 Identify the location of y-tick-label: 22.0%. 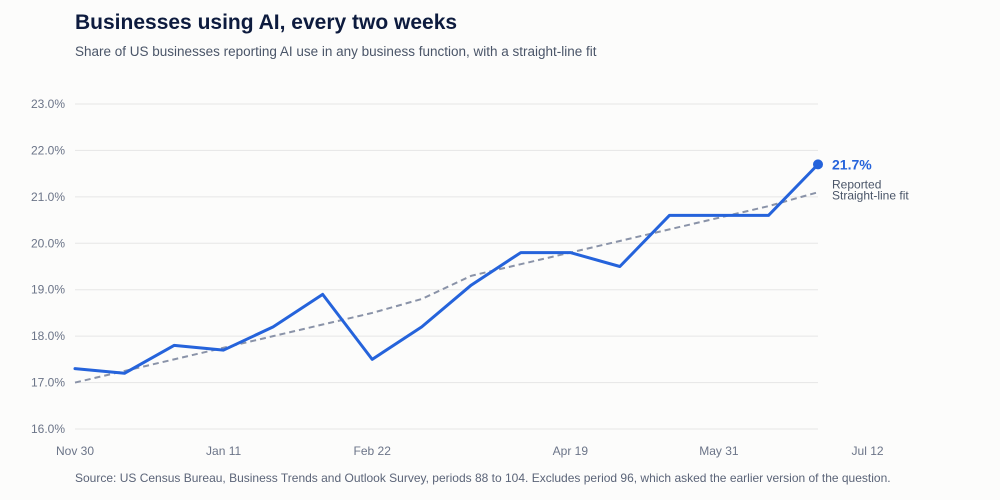
(48, 150).